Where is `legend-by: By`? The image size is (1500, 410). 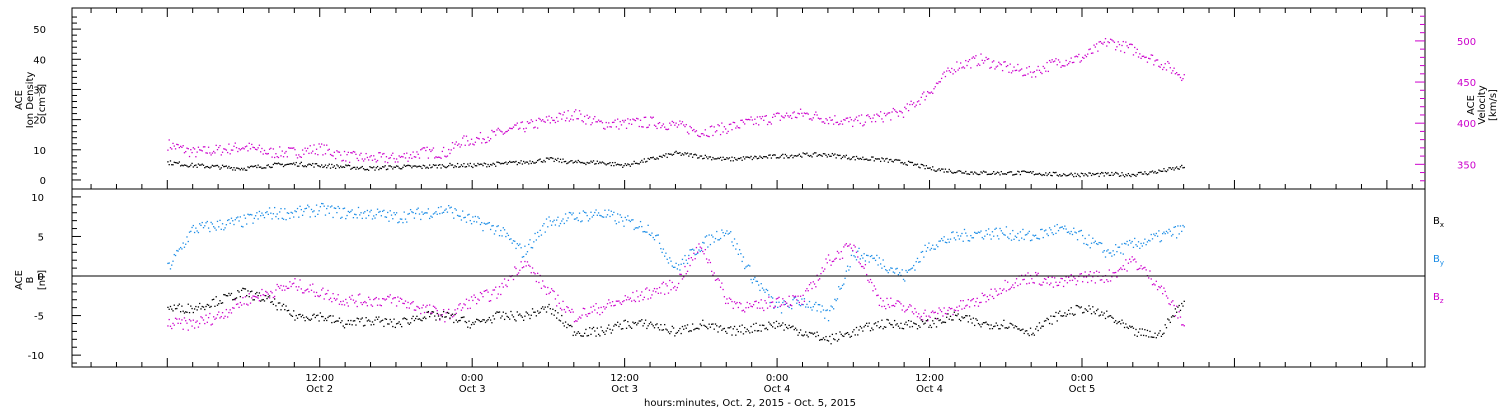 legend-by: By is located at coordinates (1438, 260).